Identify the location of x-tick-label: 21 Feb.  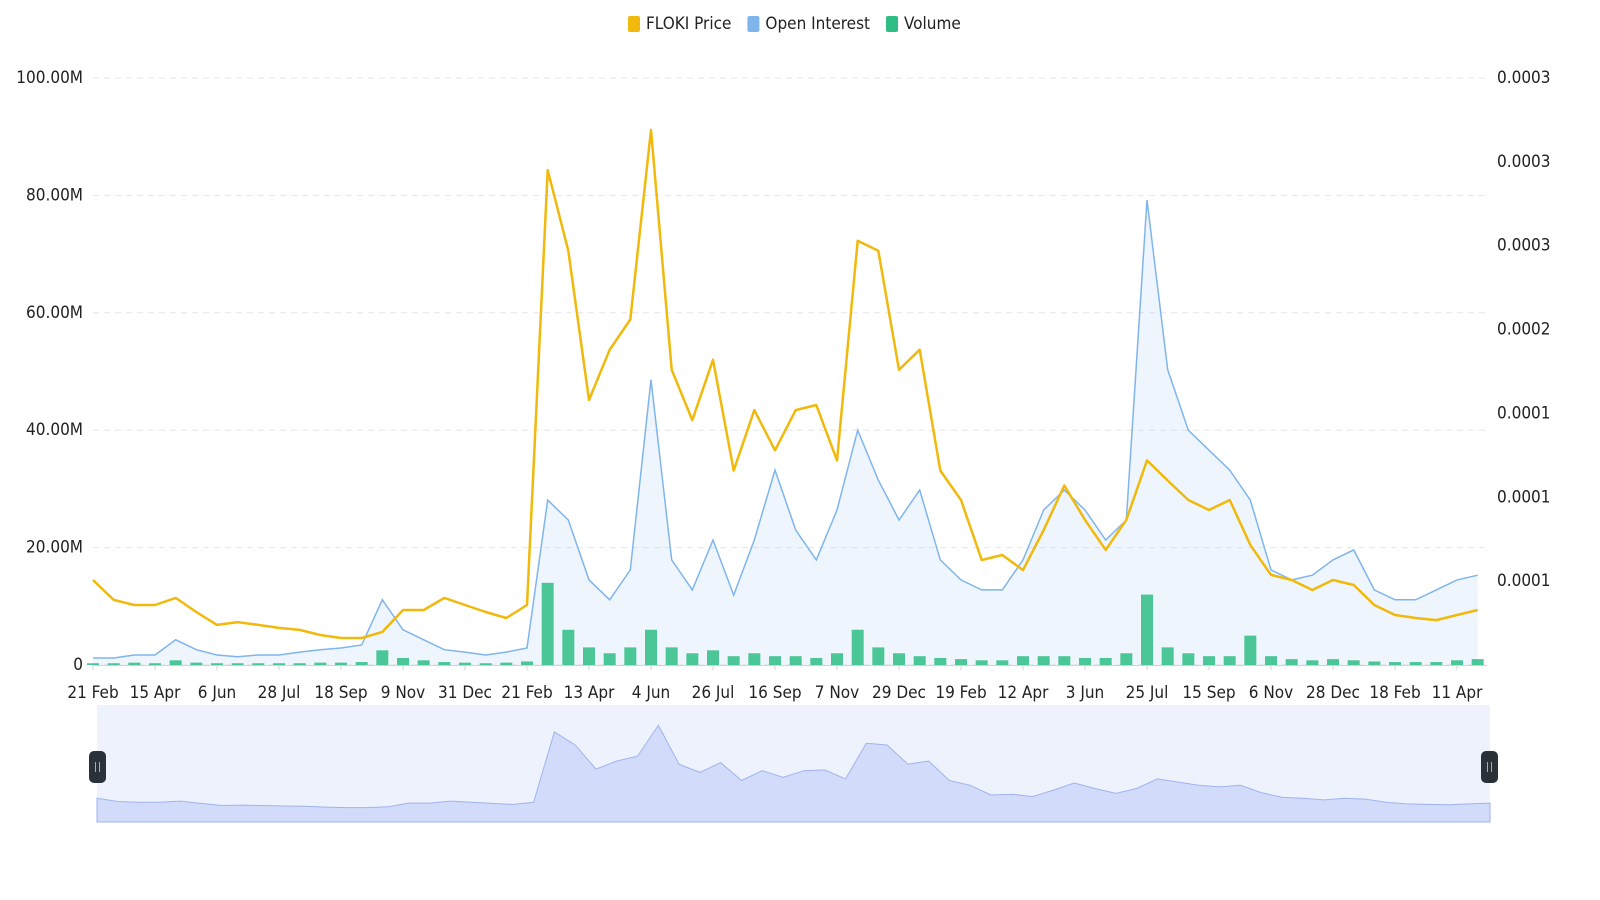
(92, 693).